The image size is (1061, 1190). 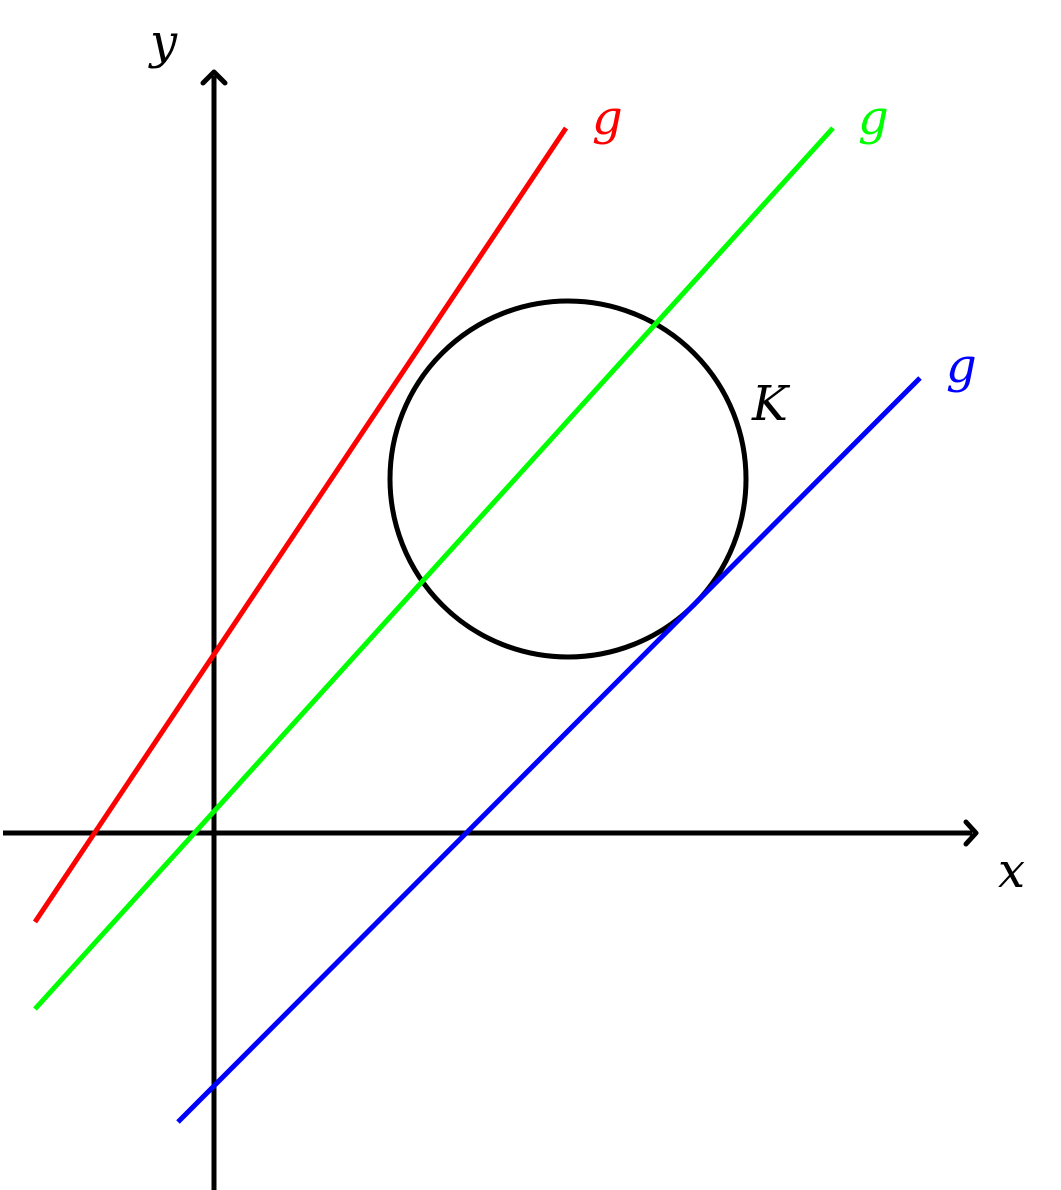 What do you see at coordinates (961, 366) in the screenshot?
I see `line-g-blue-label: g` at bounding box center [961, 366].